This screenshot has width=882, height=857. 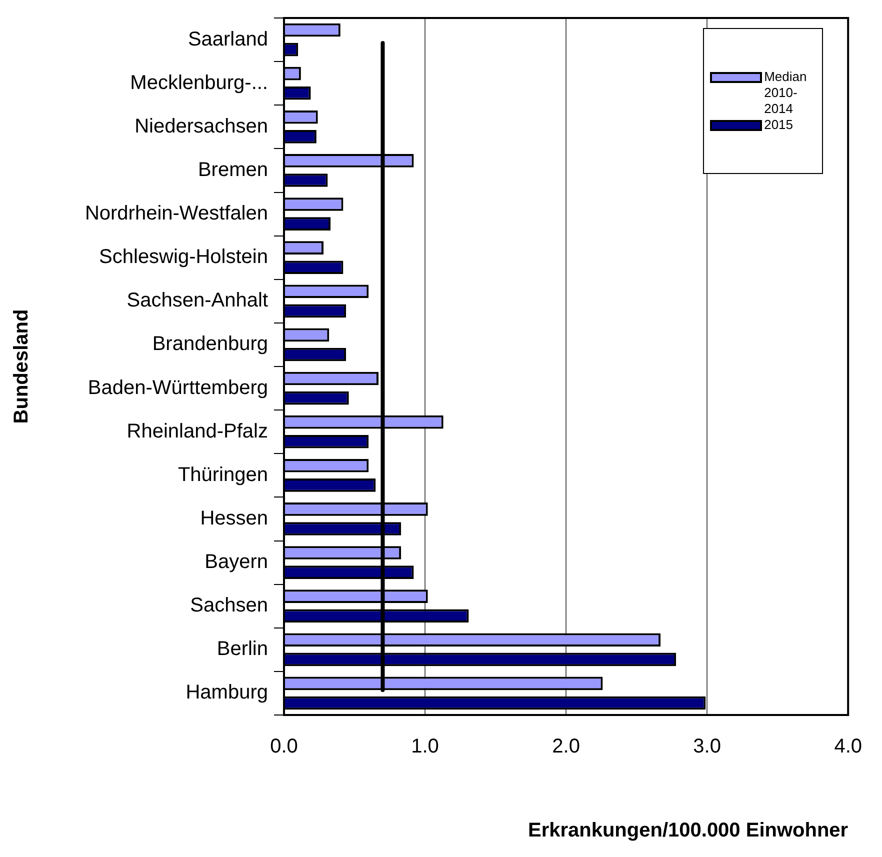 What do you see at coordinates (183, 257) in the screenshot?
I see `y-tick-label: Schleswig-Holstein` at bounding box center [183, 257].